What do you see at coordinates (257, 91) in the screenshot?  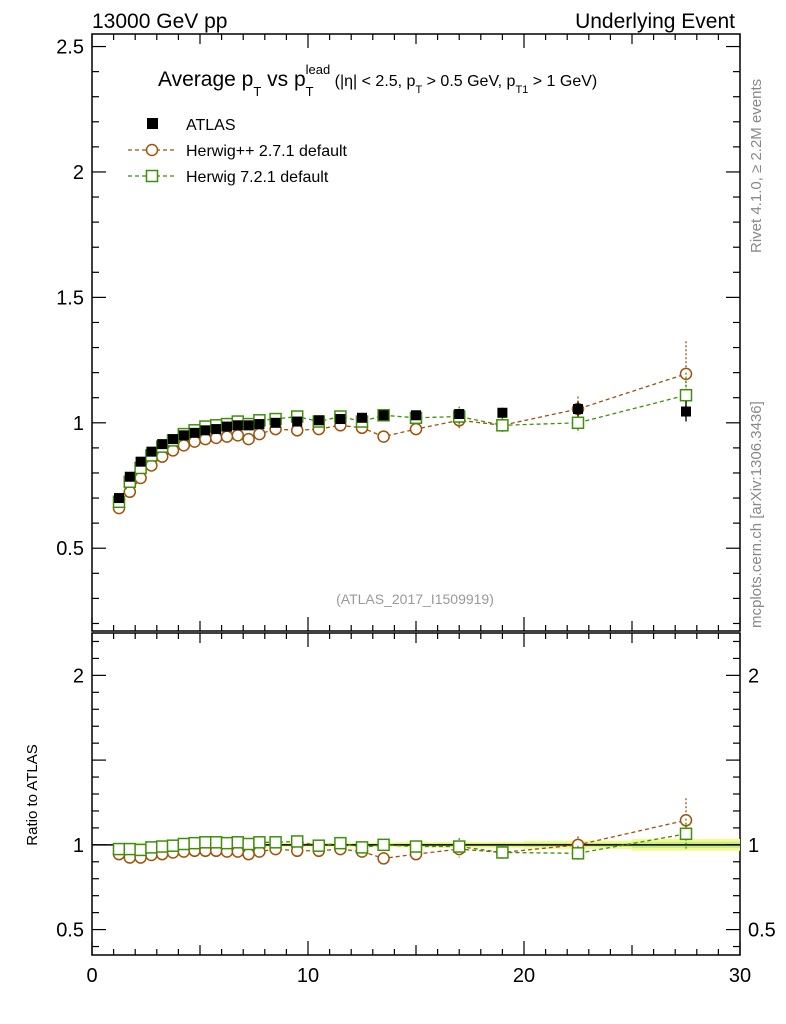 I see `title-main-sub: T` at bounding box center [257, 91].